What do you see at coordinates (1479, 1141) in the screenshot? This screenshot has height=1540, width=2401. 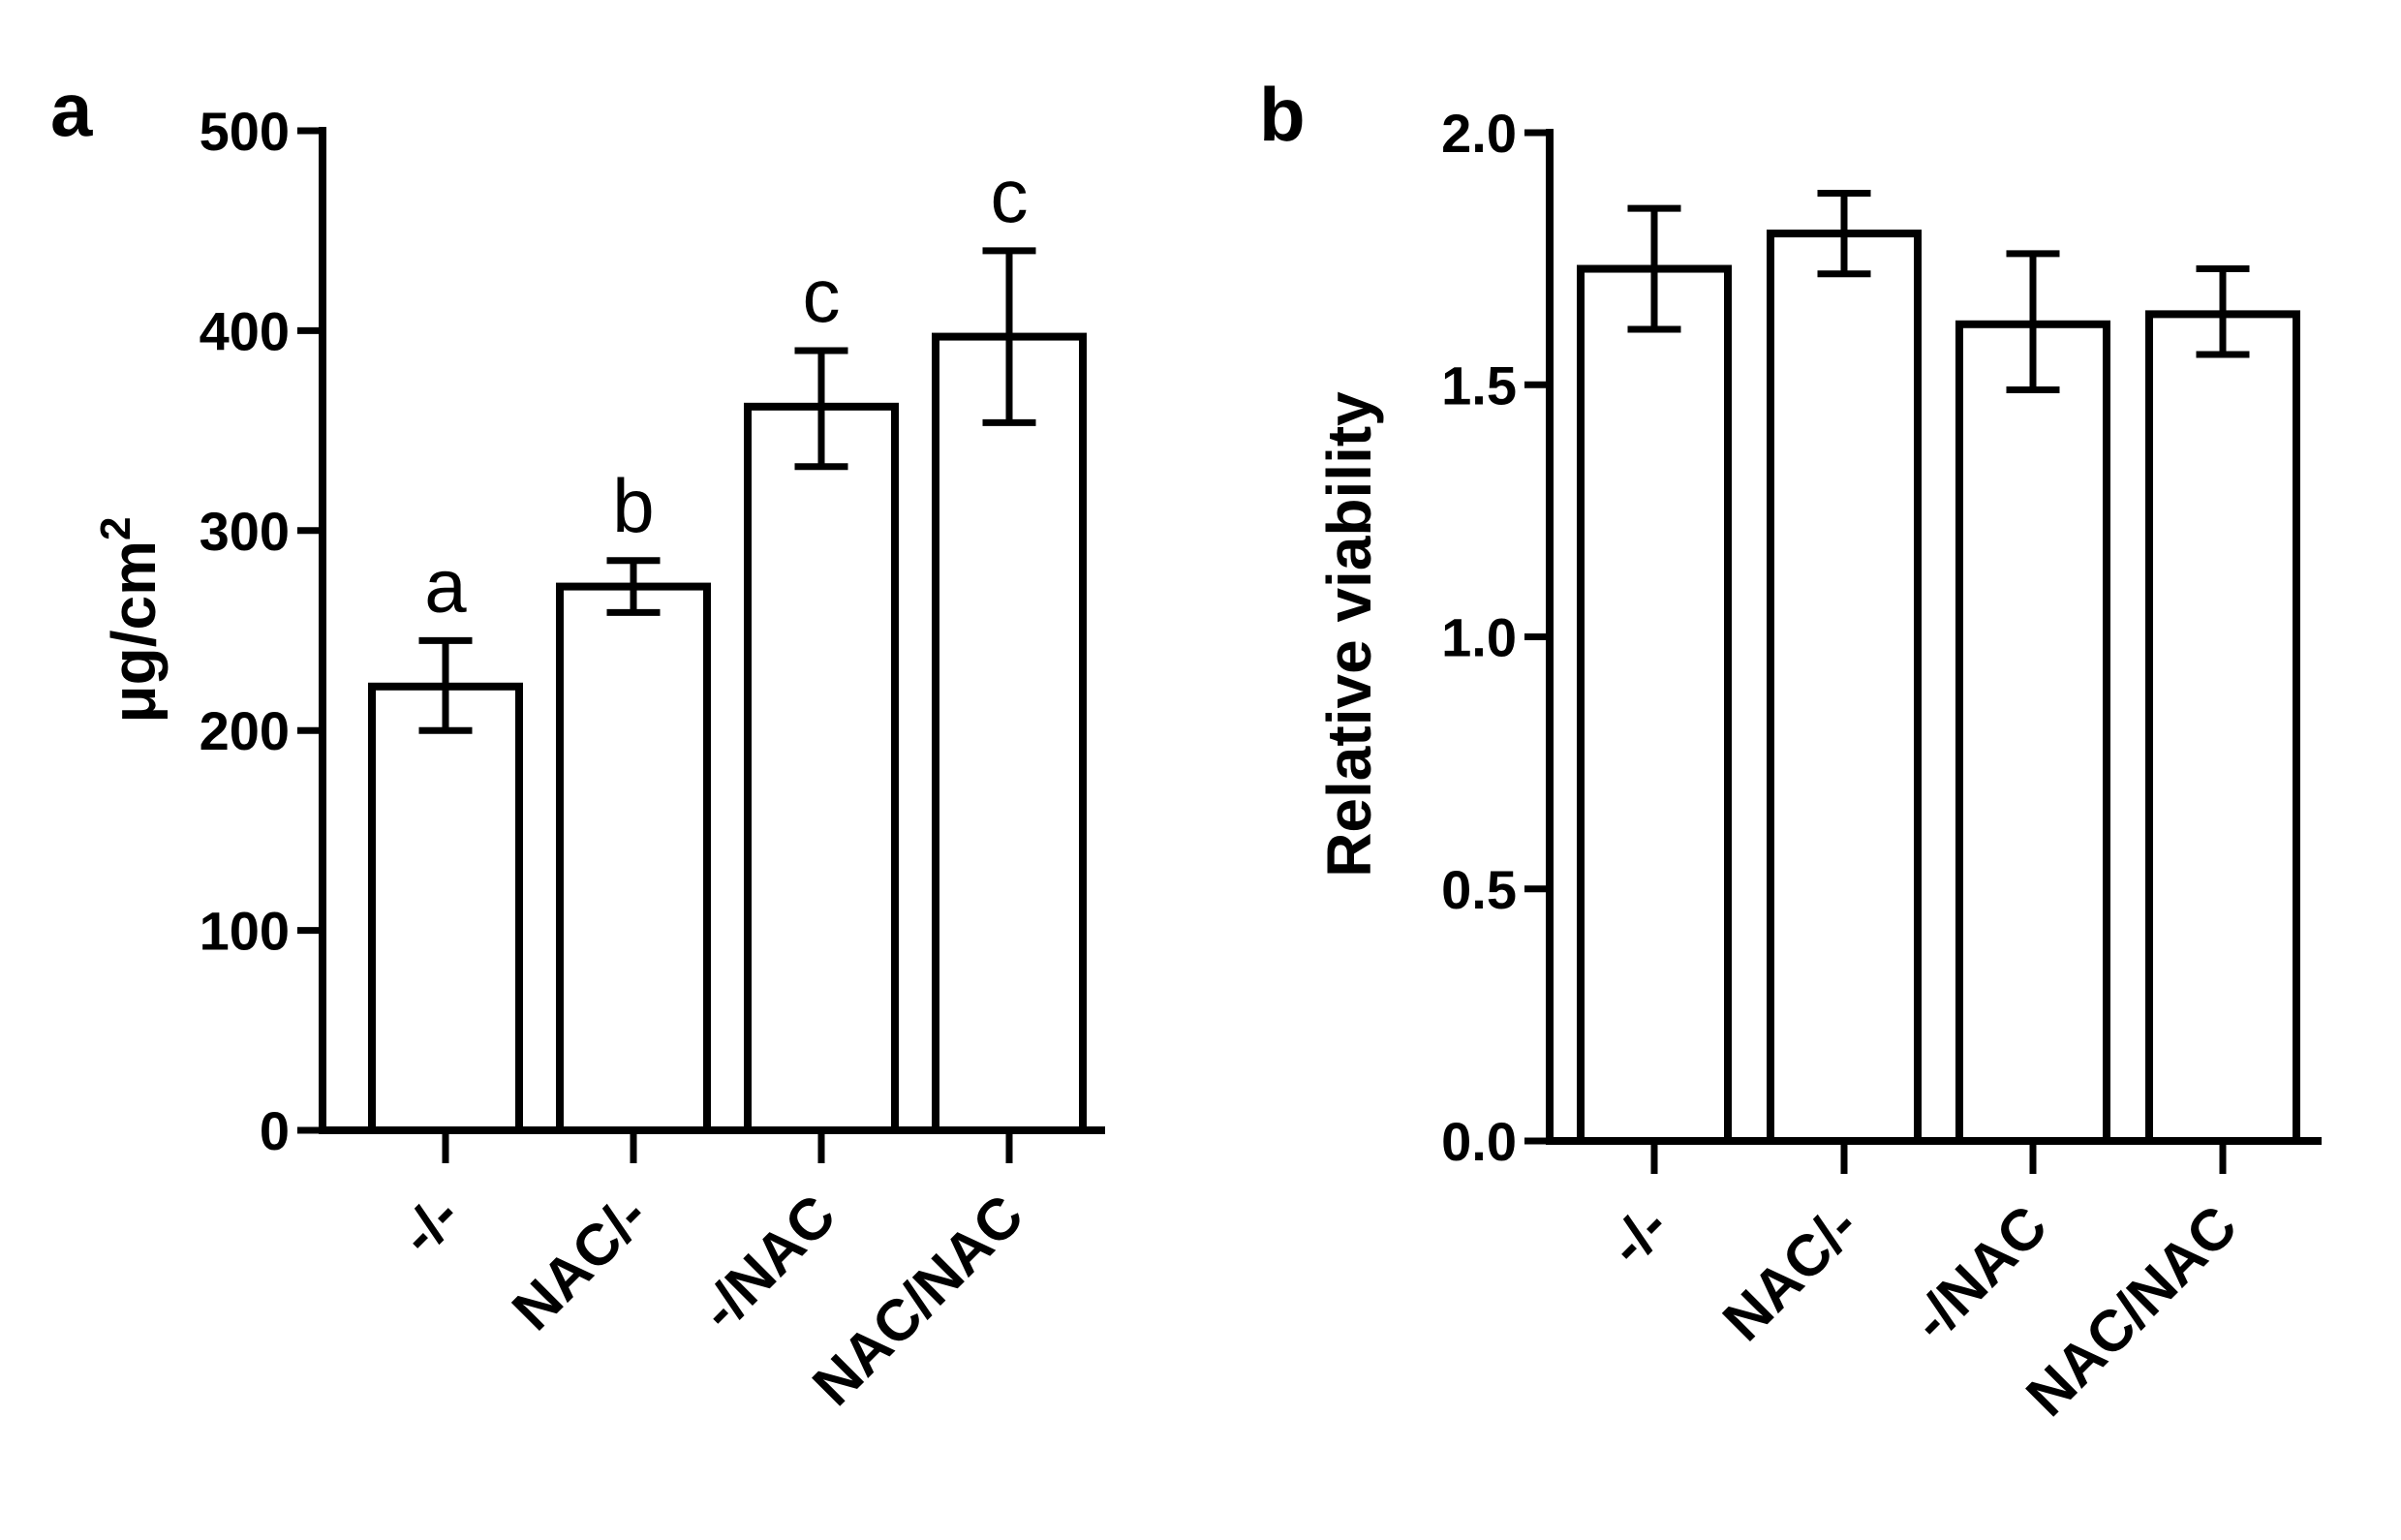 I see `y-tick-label: 0.0` at bounding box center [1479, 1141].